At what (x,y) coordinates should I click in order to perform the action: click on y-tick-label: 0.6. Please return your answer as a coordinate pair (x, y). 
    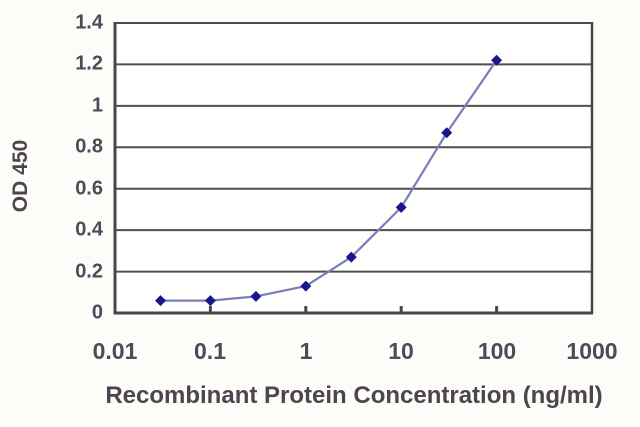
    Looking at the image, I should click on (89, 188).